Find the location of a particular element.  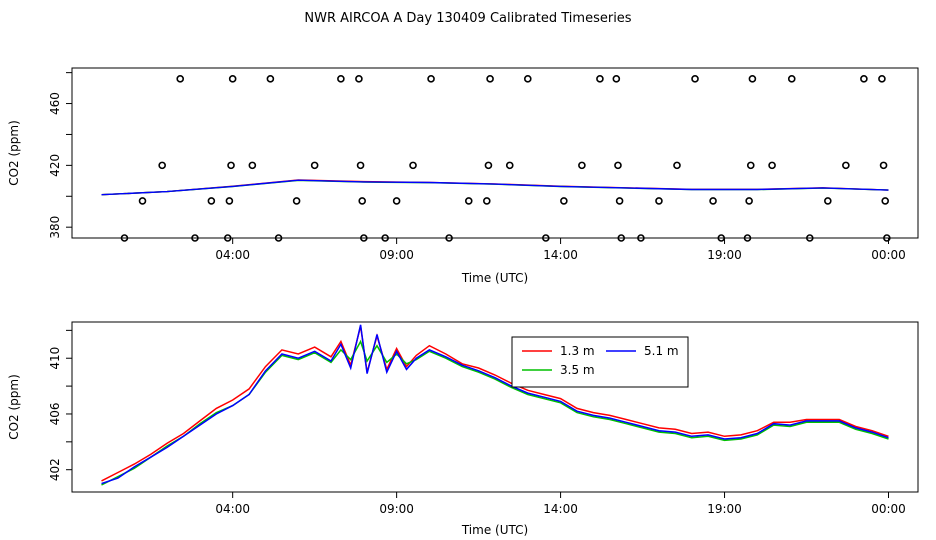

top-series-line is located at coordinates (495, 187).